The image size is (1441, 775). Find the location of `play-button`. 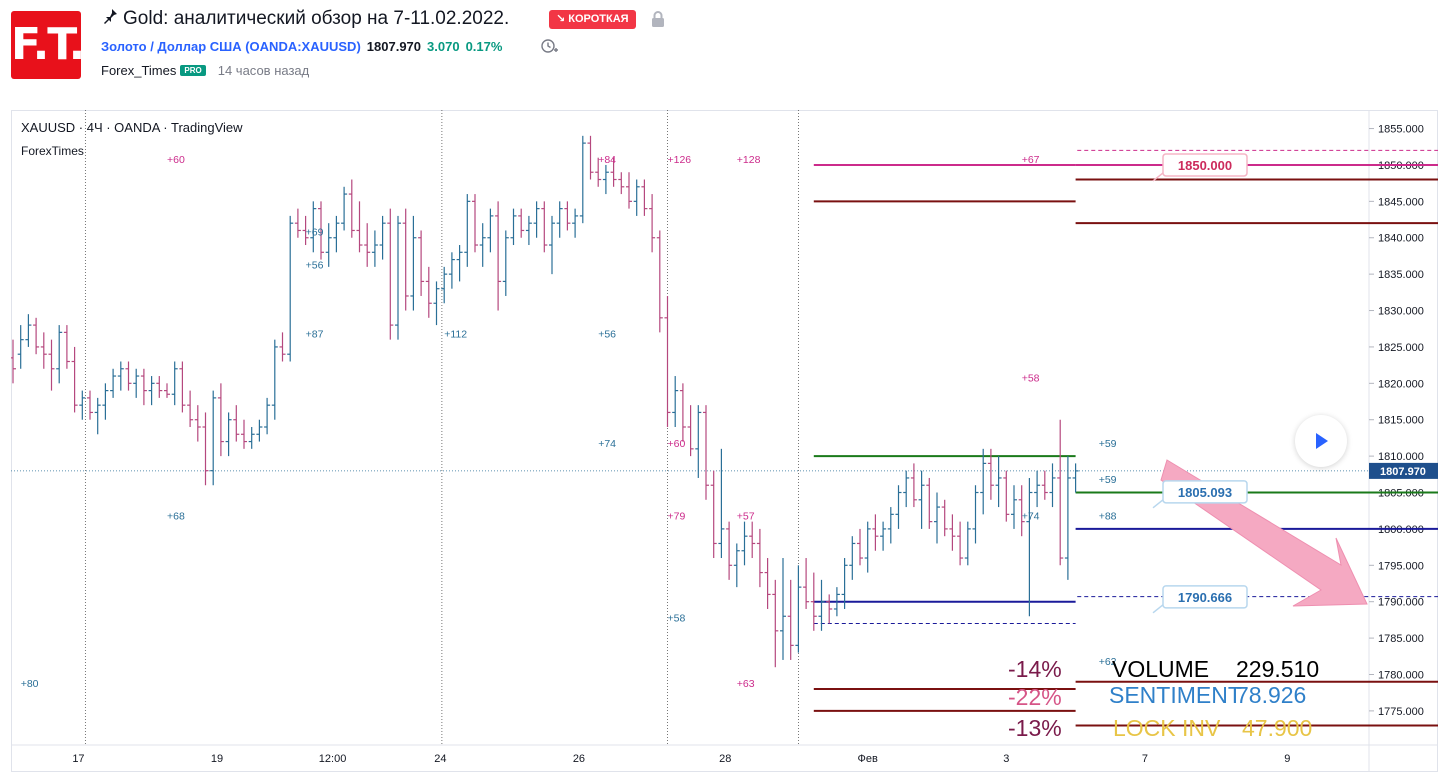

play-button is located at coordinates (1321, 441).